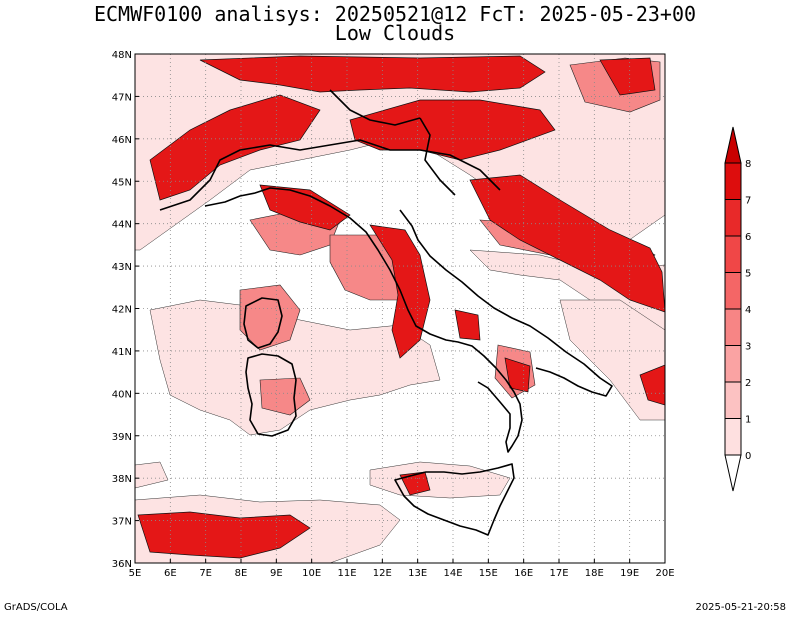 The image size is (800, 618). What do you see at coordinates (748, 347) in the screenshot?
I see `colorbar-label: 3` at bounding box center [748, 347].